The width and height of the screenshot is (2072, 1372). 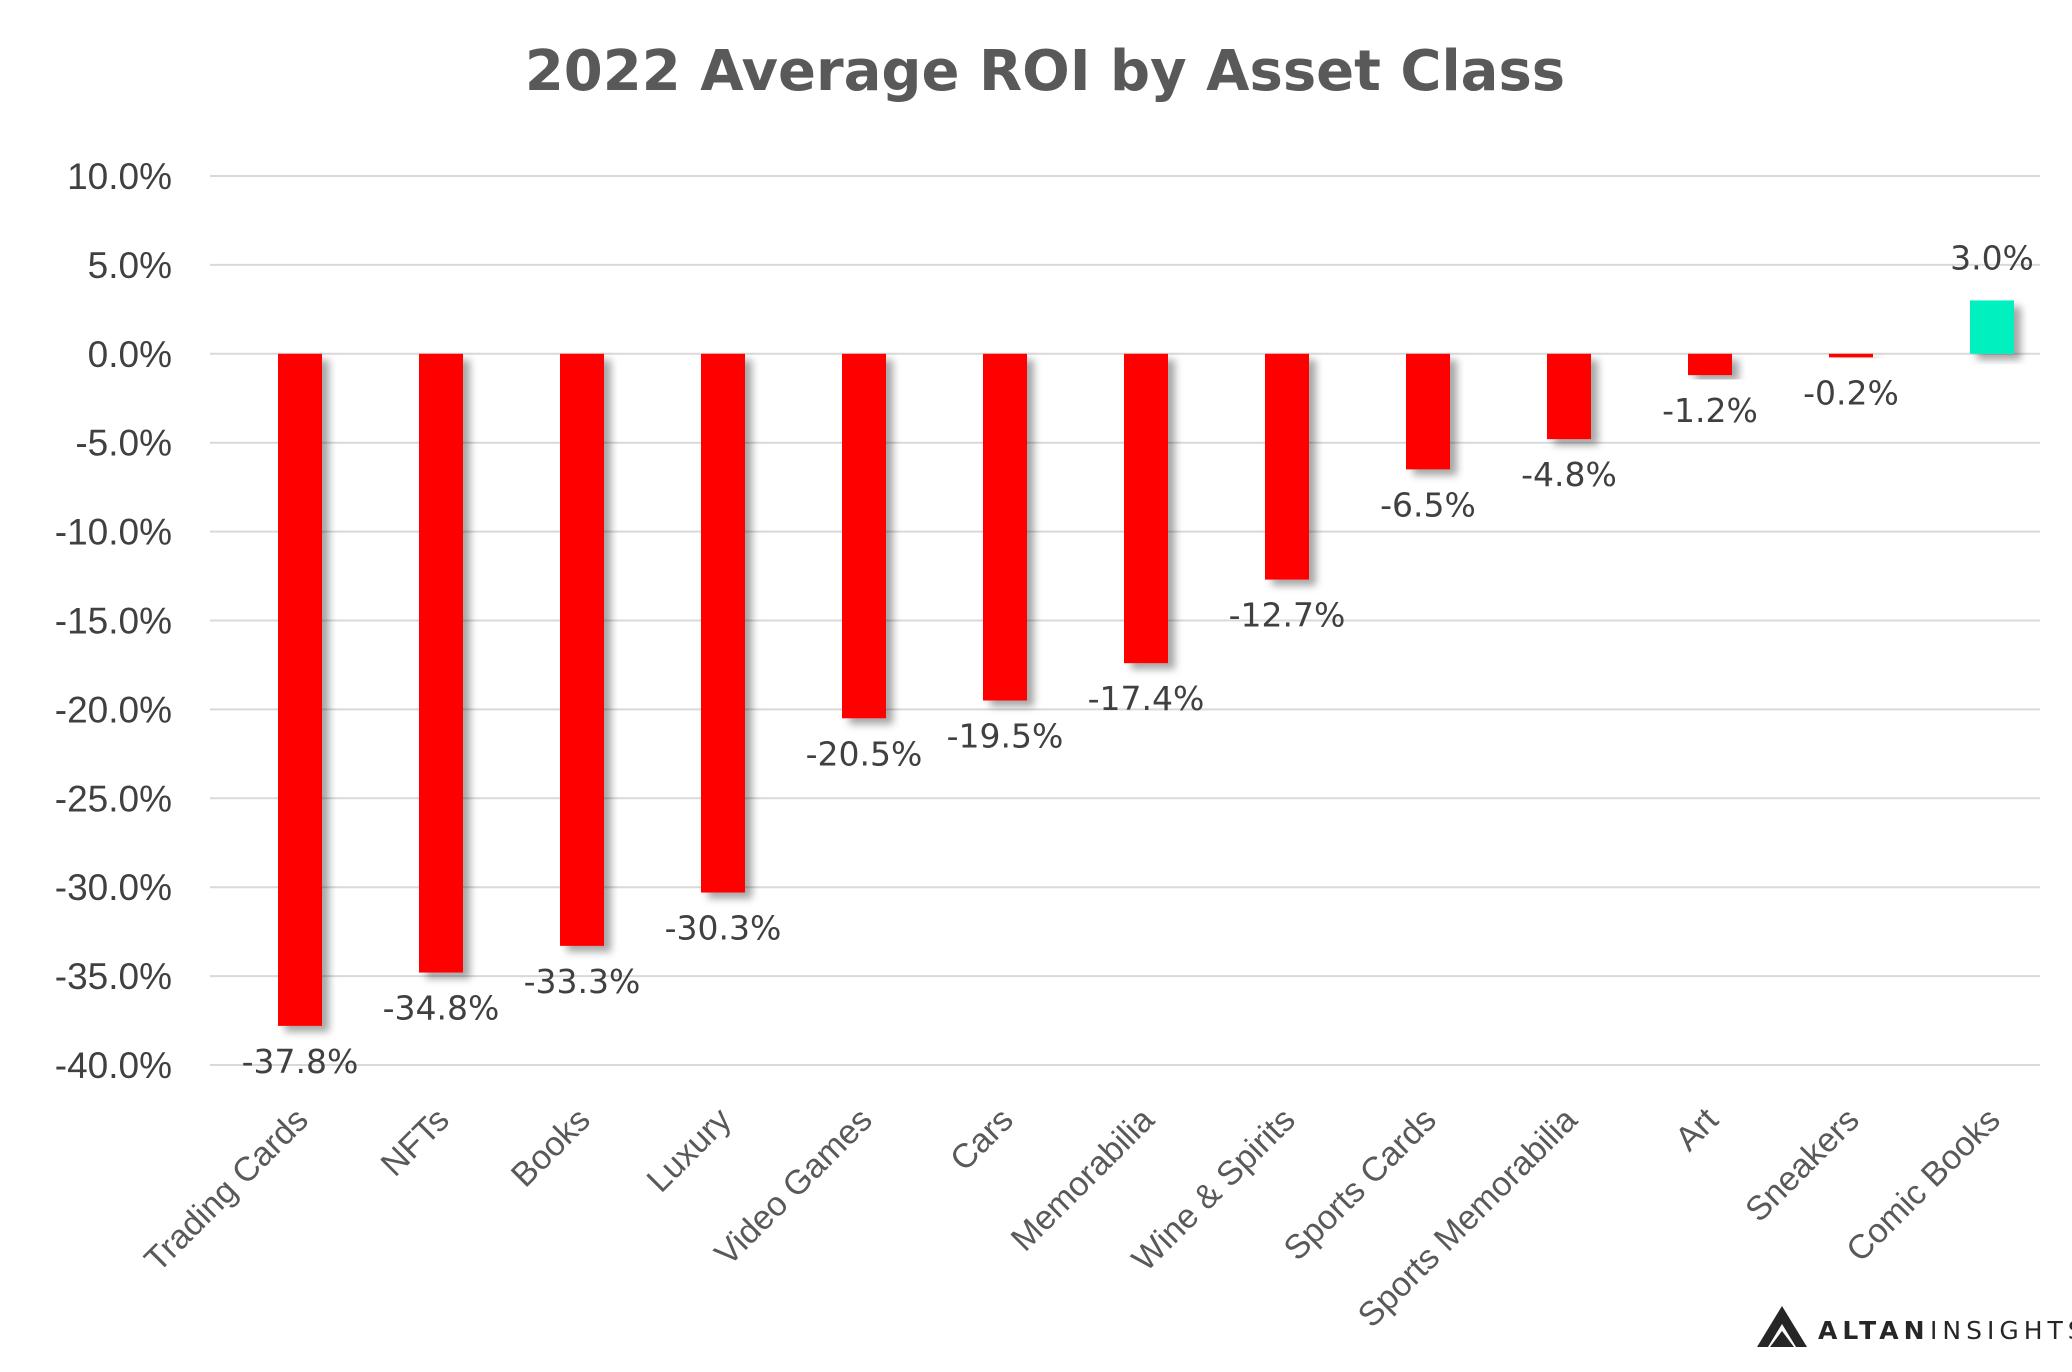 I want to click on data-label: -37.8%, so click(x=300, y=1061).